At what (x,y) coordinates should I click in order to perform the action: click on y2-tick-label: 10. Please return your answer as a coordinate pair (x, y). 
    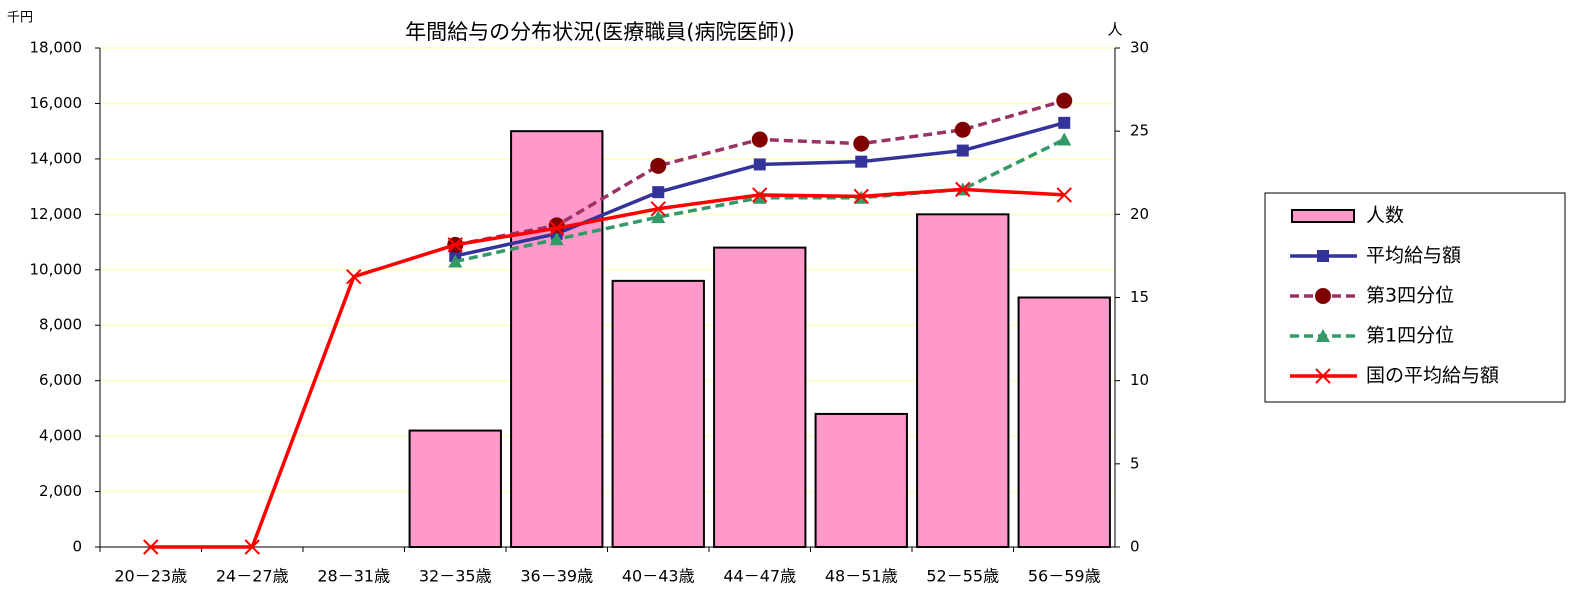
    Looking at the image, I should click on (1139, 380).